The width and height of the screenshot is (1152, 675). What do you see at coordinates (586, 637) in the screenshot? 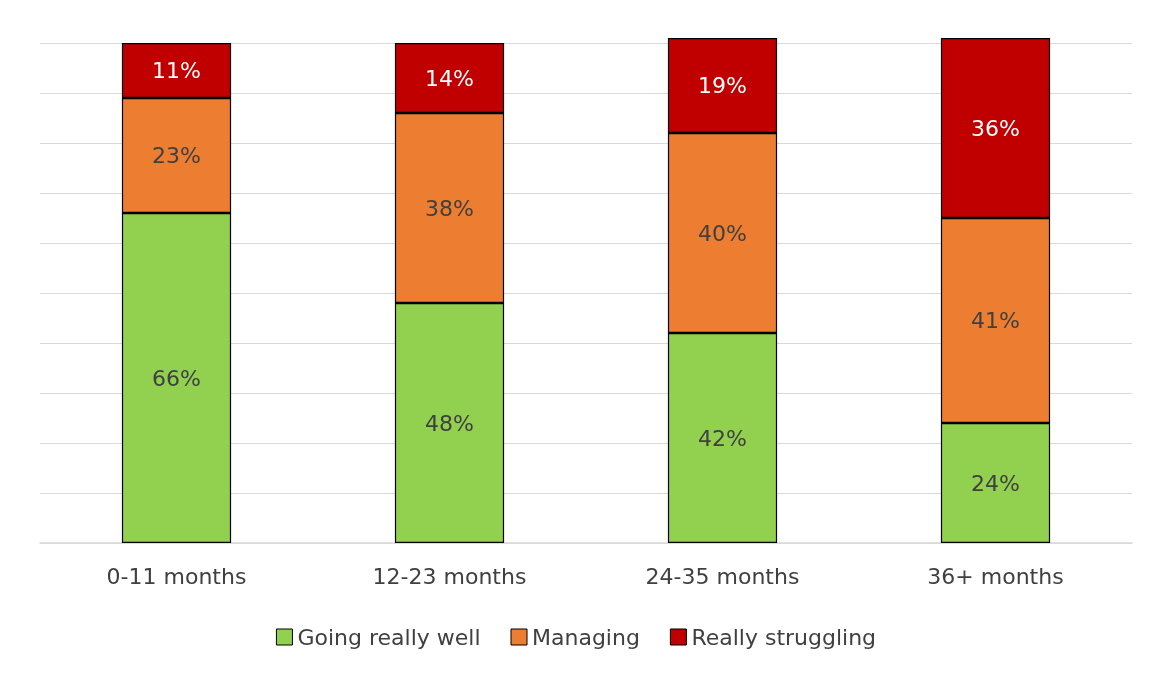
I see `legend-label: Managing` at bounding box center [586, 637].